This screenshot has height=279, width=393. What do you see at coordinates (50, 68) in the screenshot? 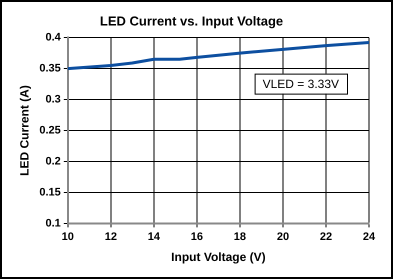
I see `y-tick-label: 0.35` at bounding box center [50, 68].